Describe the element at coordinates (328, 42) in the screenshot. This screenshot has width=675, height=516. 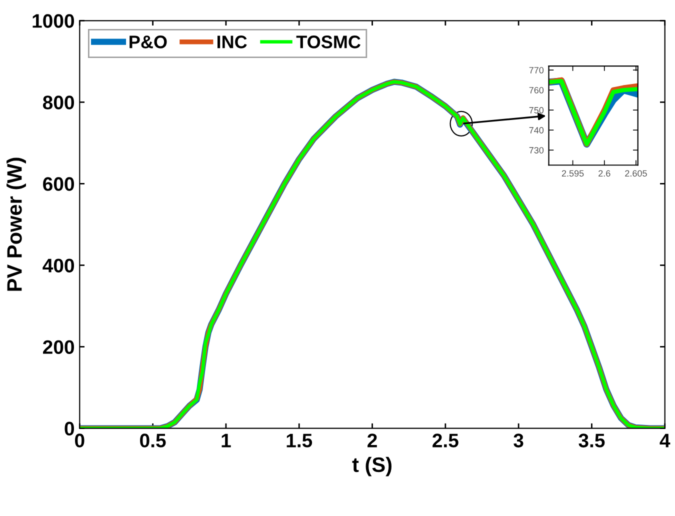
I see `legend-label: TOSMC` at that location.